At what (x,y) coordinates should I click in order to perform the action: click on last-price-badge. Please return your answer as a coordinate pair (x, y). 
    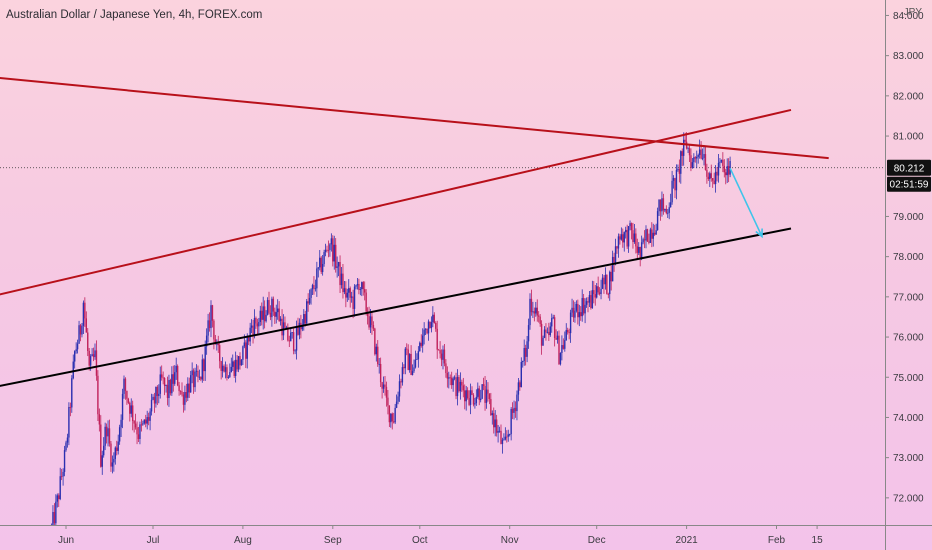
    Looking at the image, I should click on (909, 167).